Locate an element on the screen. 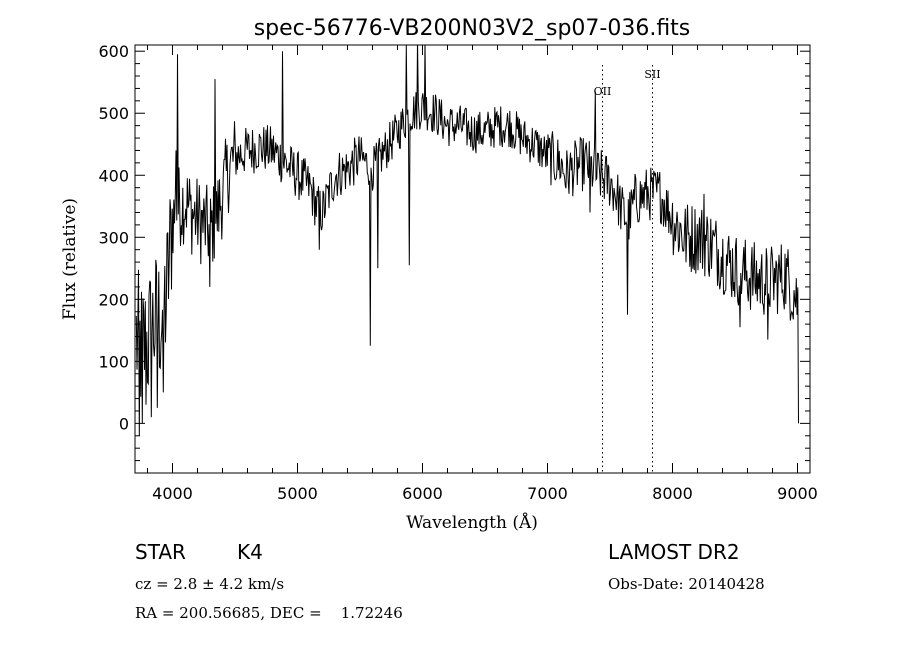 This screenshot has height=650, width=900. y-tick-label: 300 is located at coordinates (113, 237).